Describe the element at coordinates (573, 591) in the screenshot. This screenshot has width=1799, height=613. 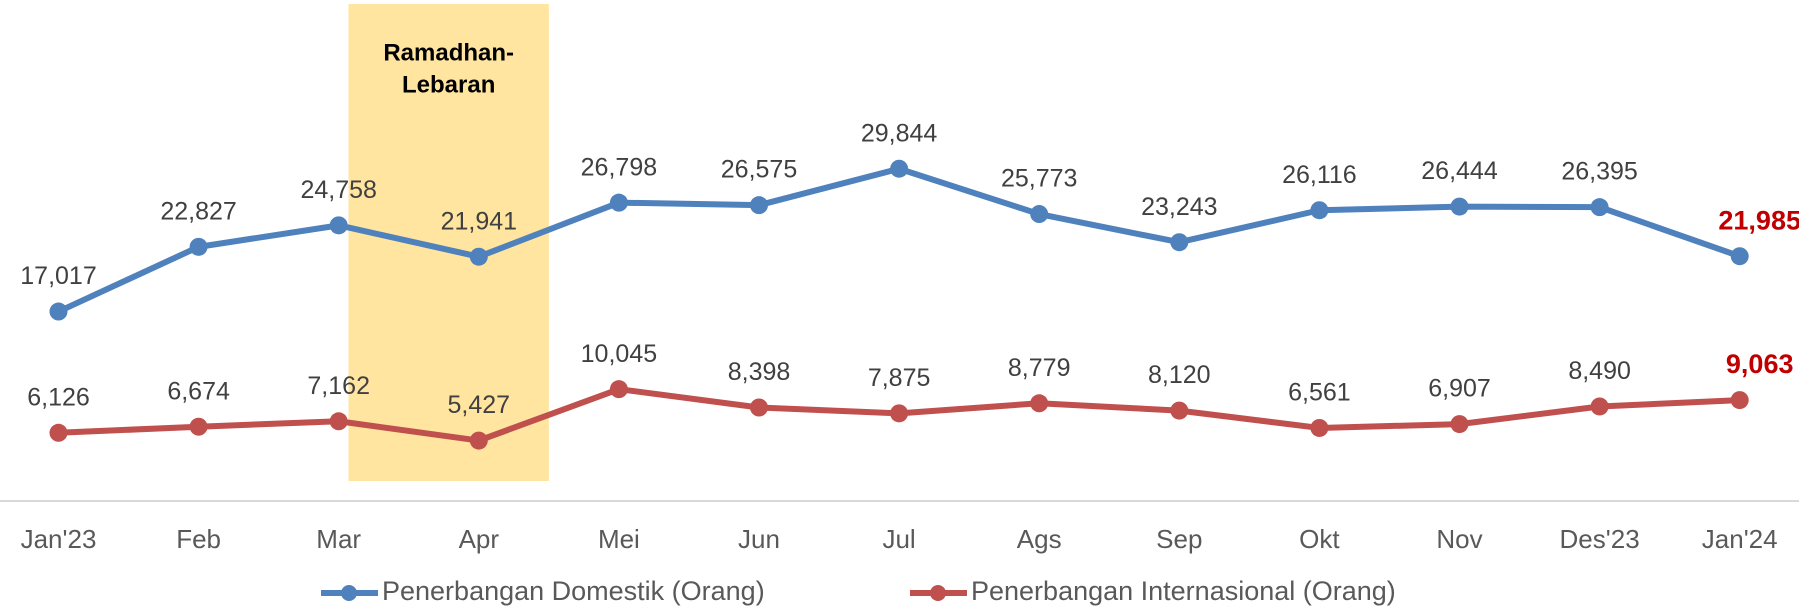
I see `legend-label: Penerbangan Domestik (Orang)` at that location.